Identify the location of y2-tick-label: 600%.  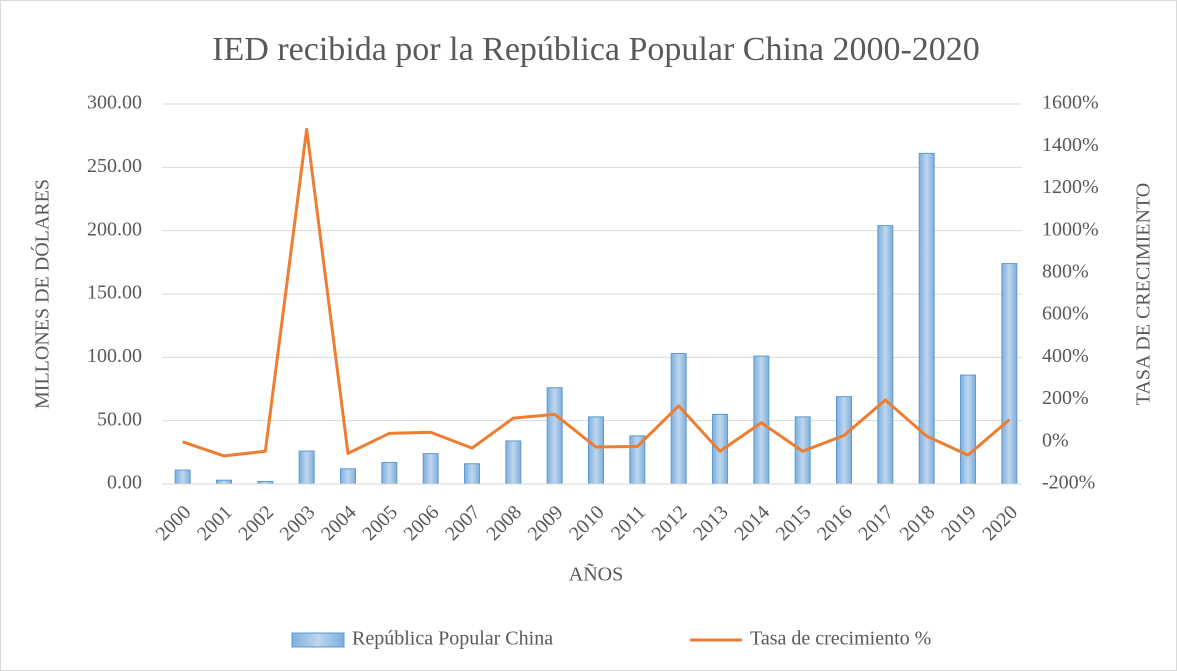
(1065, 314).